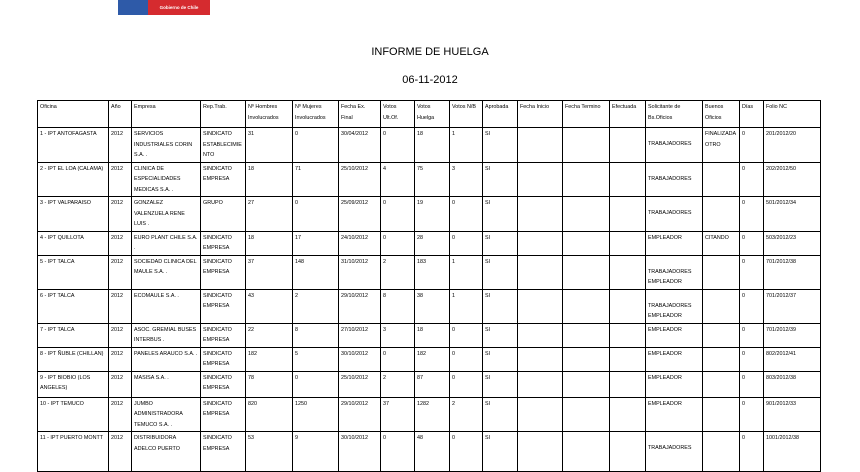 The width and height of the screenshot is (860, 472). What do you see at coordinates (166, 145) in the screenshot?
I see `table-cell: SERVICIOS INDUSTRIALES CORIN S.A. .` at bounding box center [166, 145].